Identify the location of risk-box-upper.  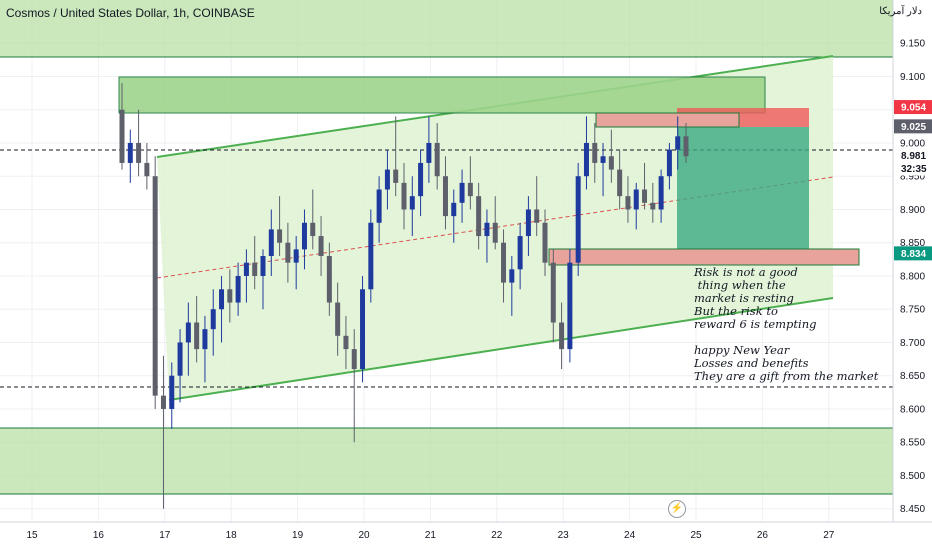
(667, 120).